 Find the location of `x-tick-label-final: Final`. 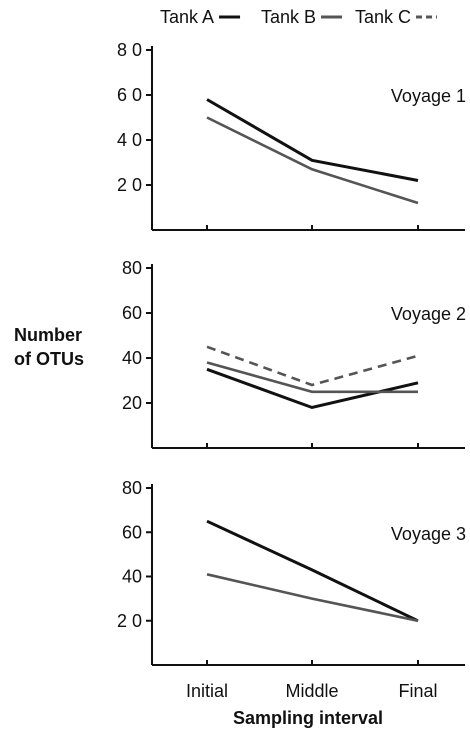

x-tick-label-final: Final is located at coordinates (417, 691).